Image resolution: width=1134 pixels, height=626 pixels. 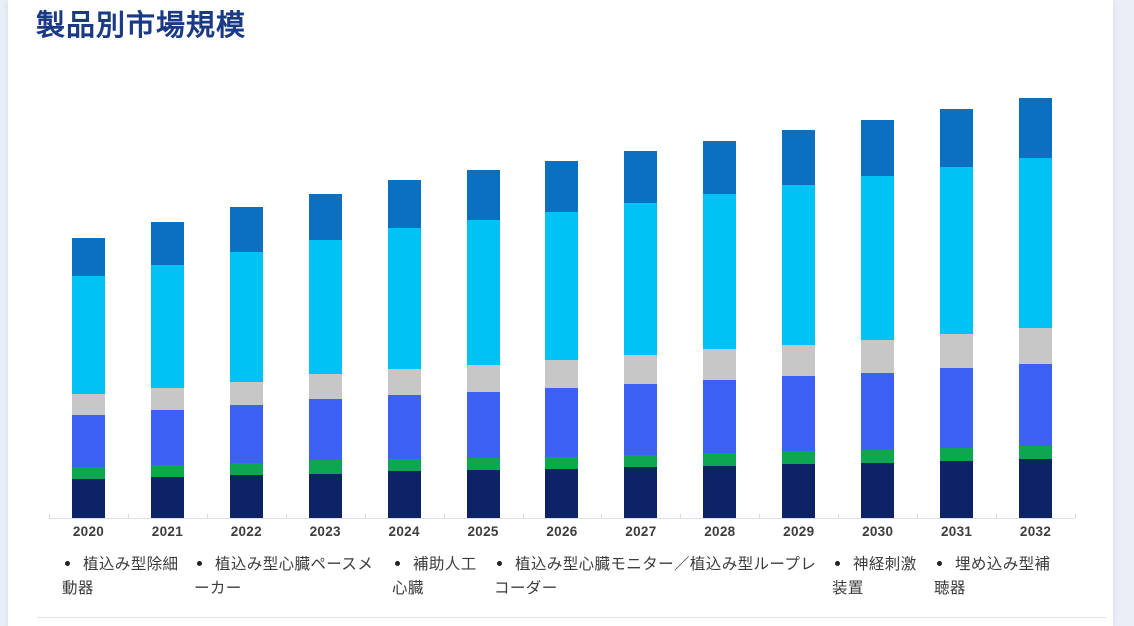 What do you see at coordinates (439, 577) in the screenshot?
I see `legend-item-2: 補助人工心臓` at bounding box center [439, 577].